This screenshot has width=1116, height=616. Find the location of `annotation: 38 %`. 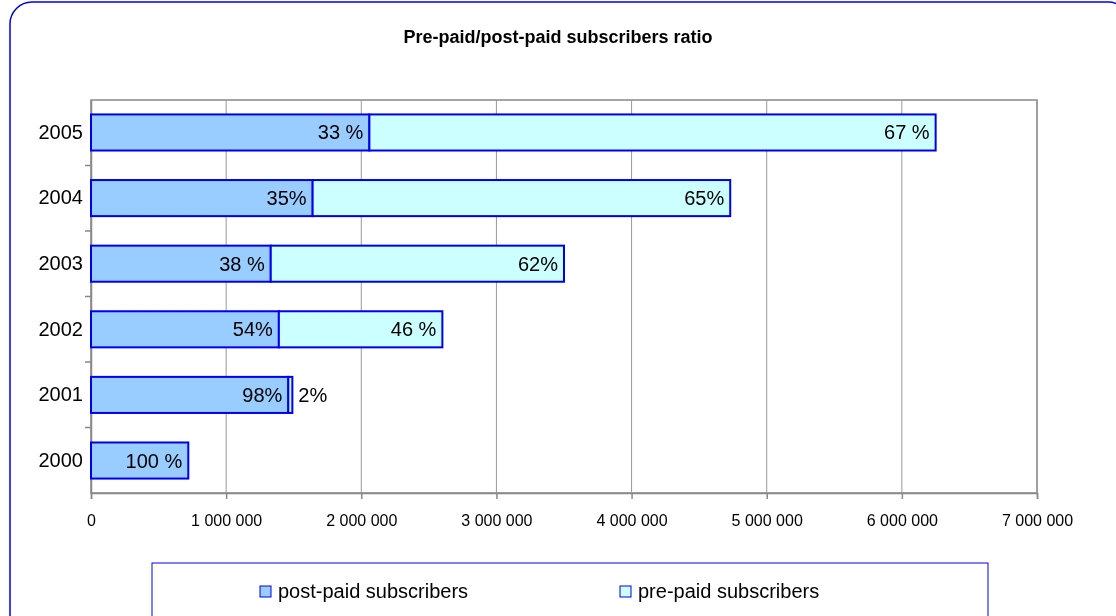

annotation: 38 % is located at coordinates (242, 263).